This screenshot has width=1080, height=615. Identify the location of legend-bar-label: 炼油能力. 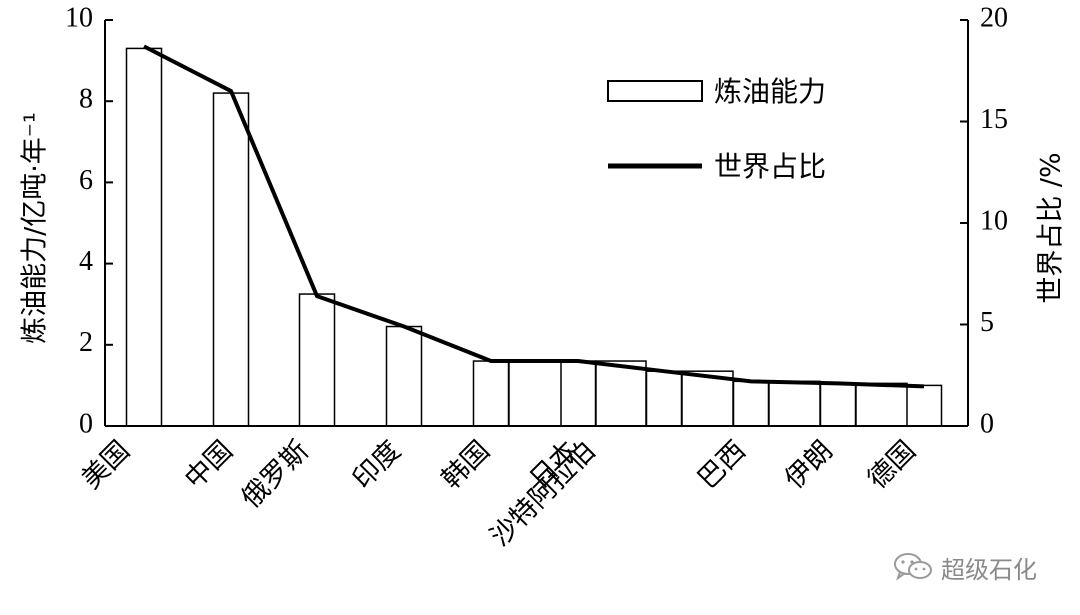
(770, 91).